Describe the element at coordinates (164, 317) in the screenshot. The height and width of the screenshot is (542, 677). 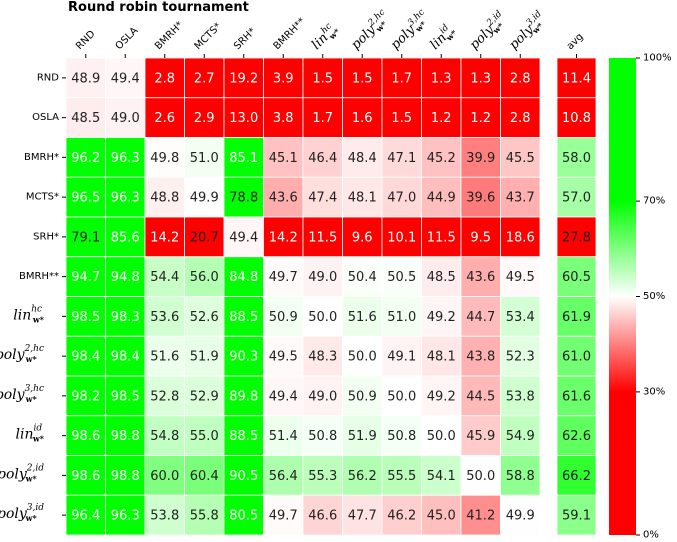
I see `cell-value: 53.6` at that location.